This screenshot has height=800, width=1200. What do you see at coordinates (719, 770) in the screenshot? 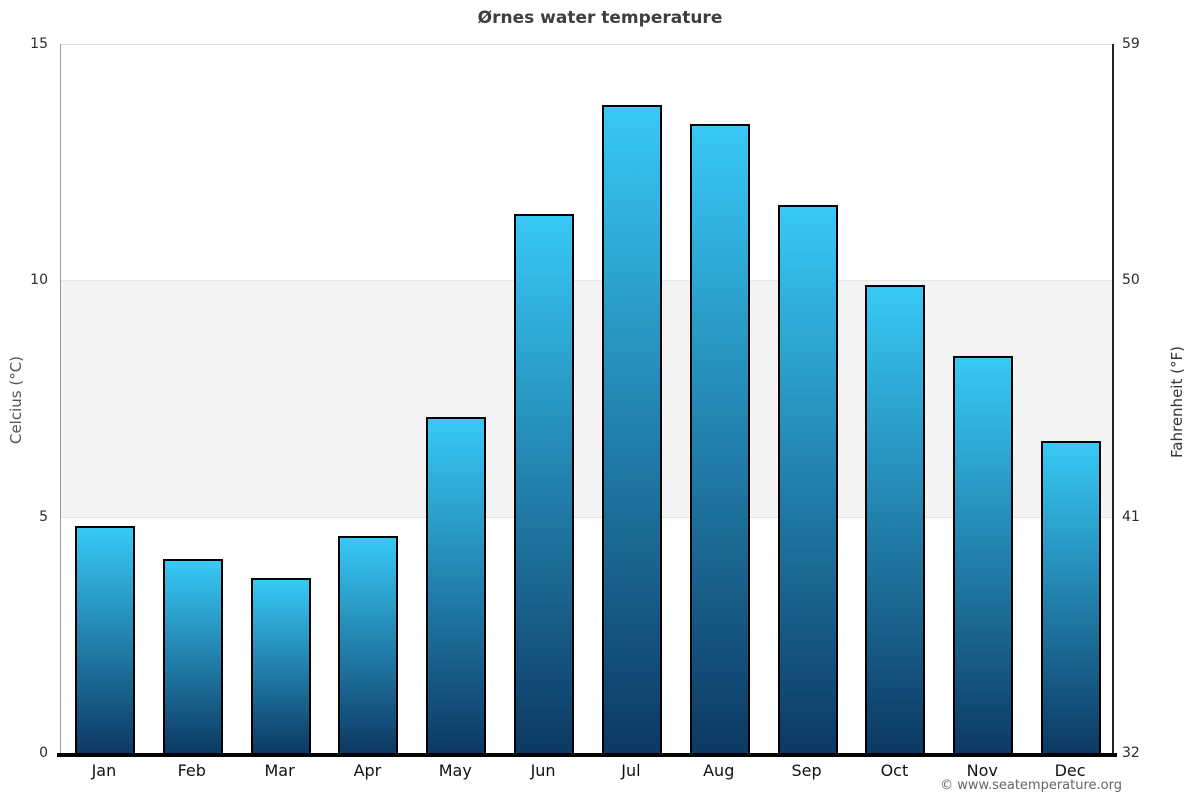
I see `x-tick-aug: Aug` at bounding box center [719, 770].